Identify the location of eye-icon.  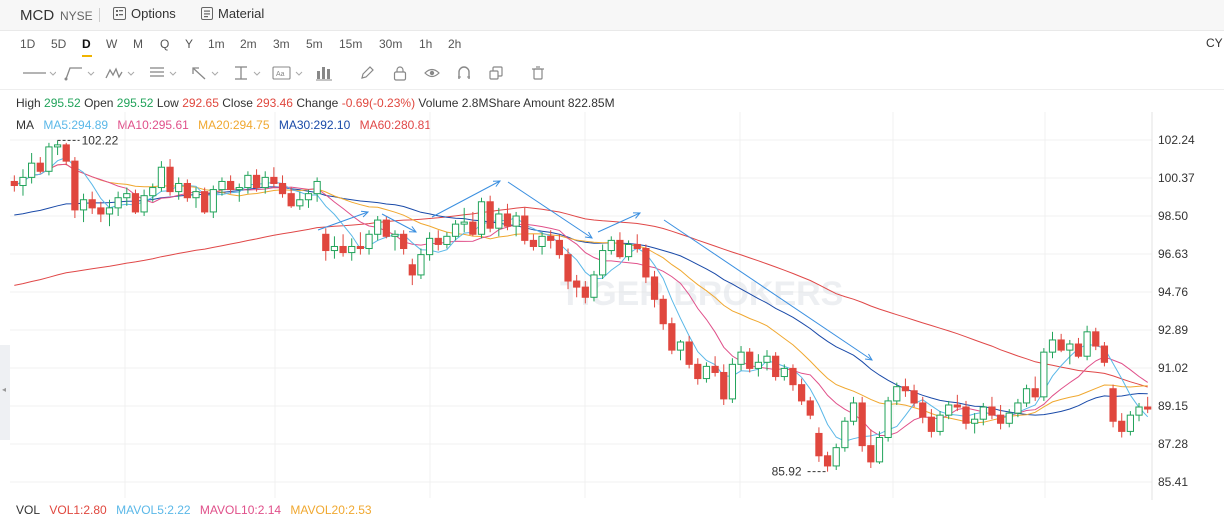
(432, 73).